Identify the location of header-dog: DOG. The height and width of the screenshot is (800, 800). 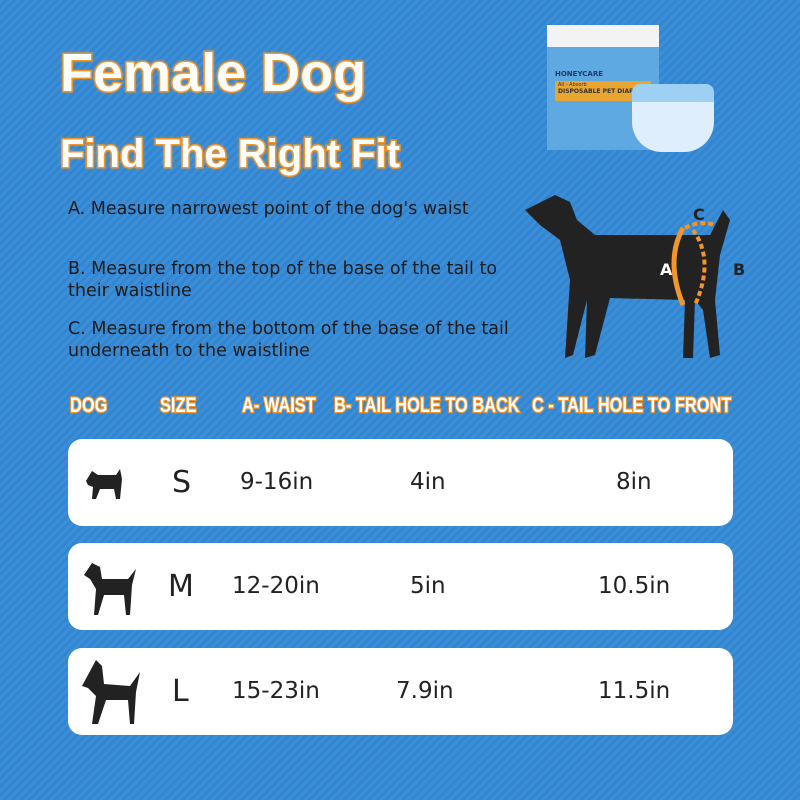
(88, 406).